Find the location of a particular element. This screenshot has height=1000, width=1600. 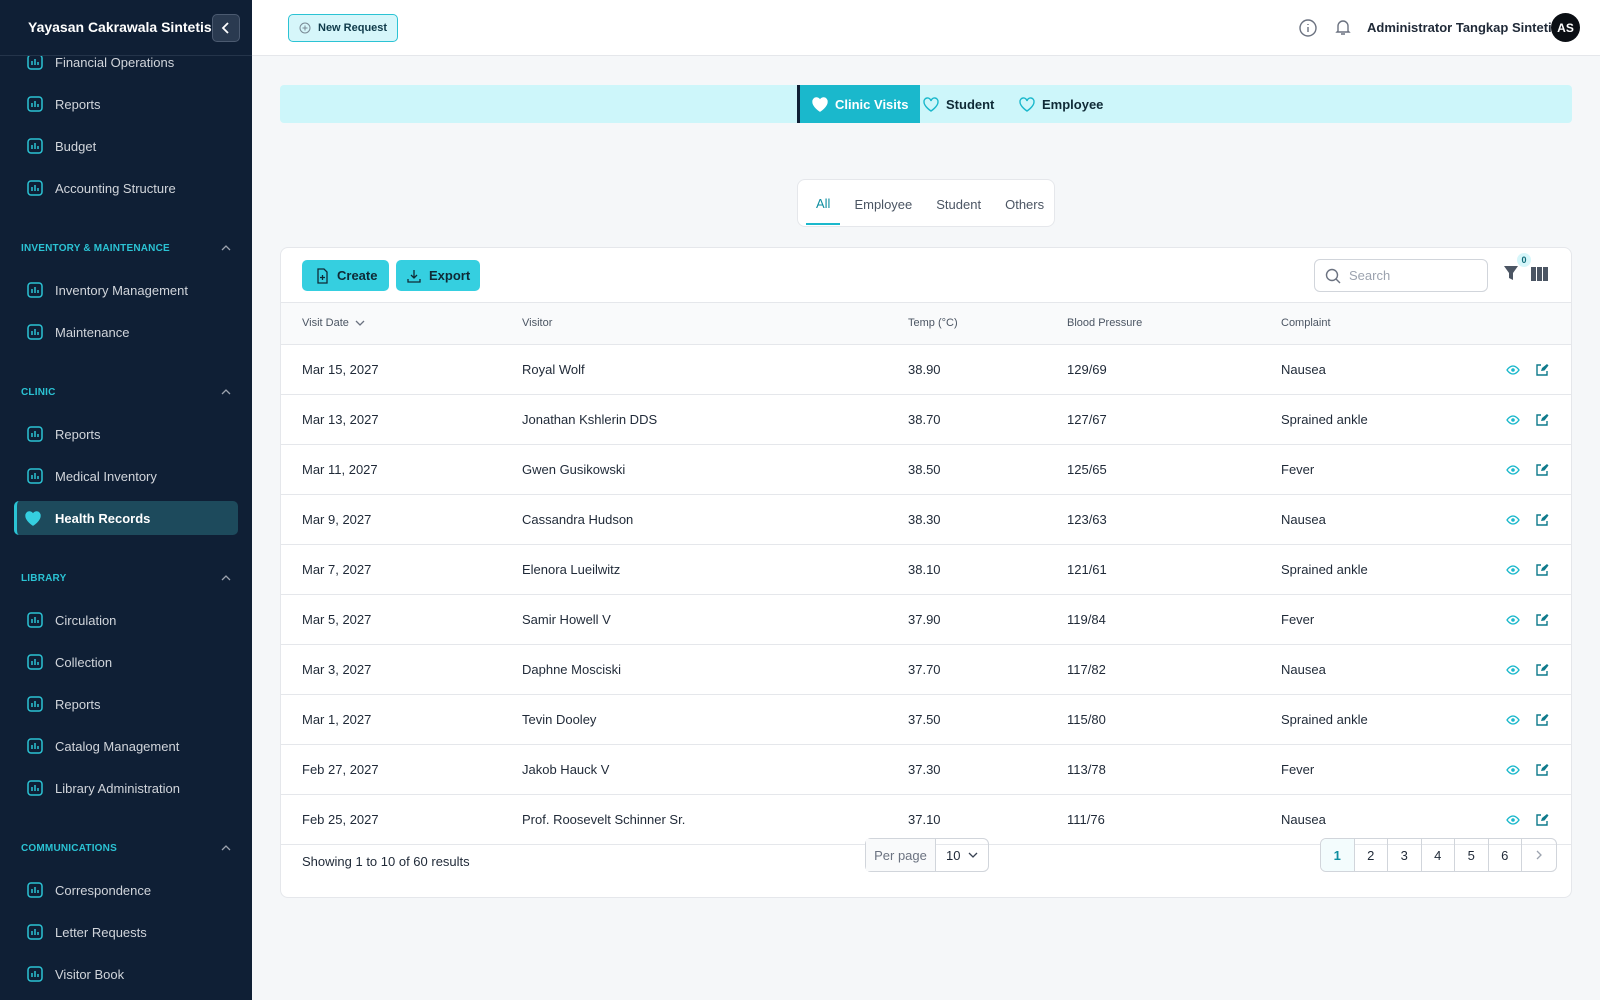

subtab: All is located at coordinates (823, 203).